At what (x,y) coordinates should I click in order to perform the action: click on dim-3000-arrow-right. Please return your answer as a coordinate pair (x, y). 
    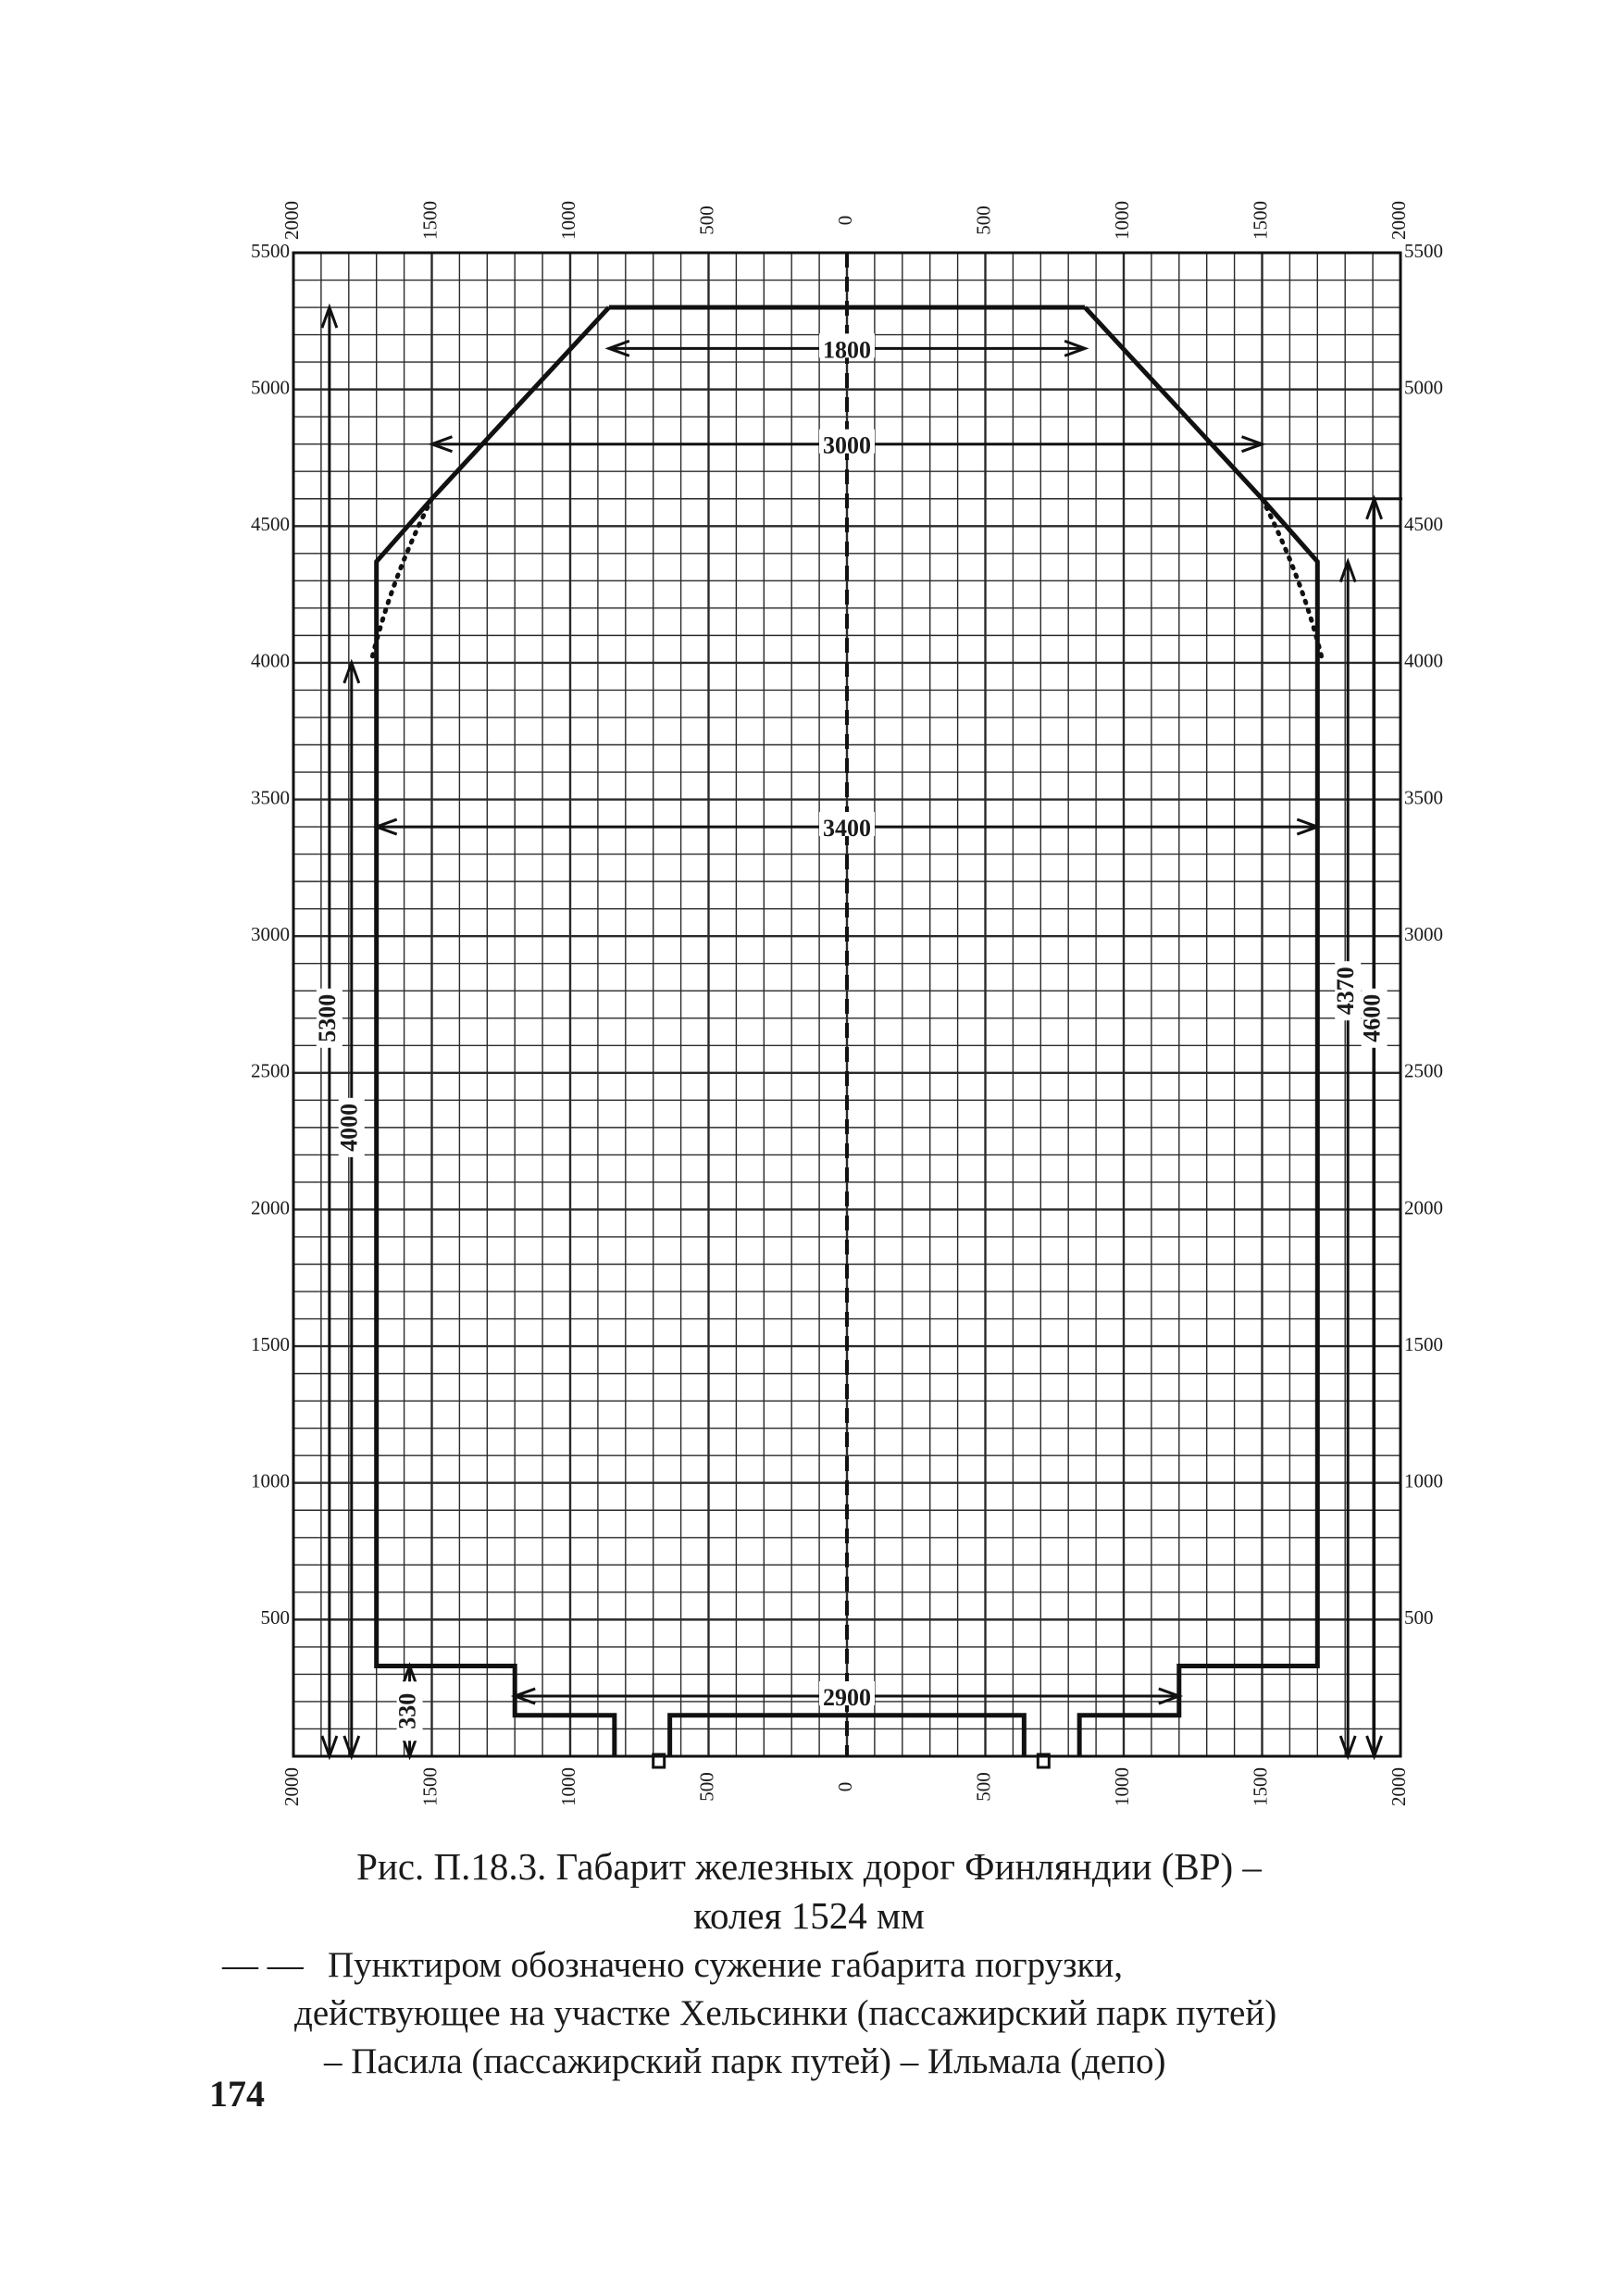
    Looking at the image, I should click on (1253, 444).